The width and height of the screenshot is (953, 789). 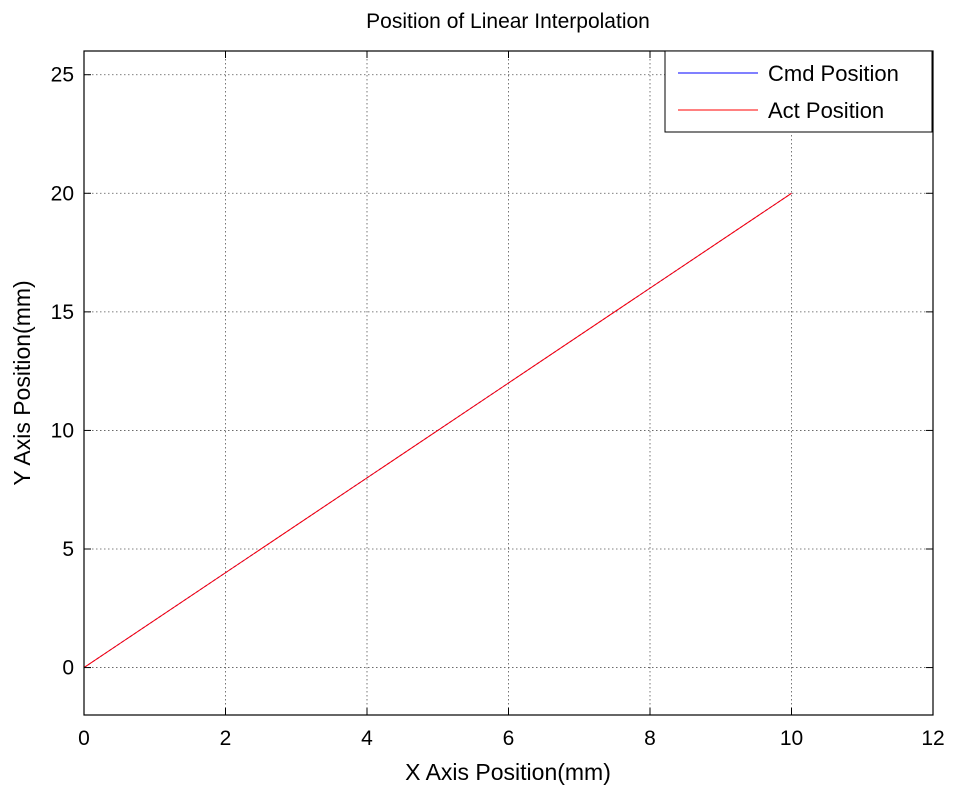 What do you see at coordinates (650, 738) in the screenshot?
I see `x-tick-label: 8` at bounding box center [650, 738].